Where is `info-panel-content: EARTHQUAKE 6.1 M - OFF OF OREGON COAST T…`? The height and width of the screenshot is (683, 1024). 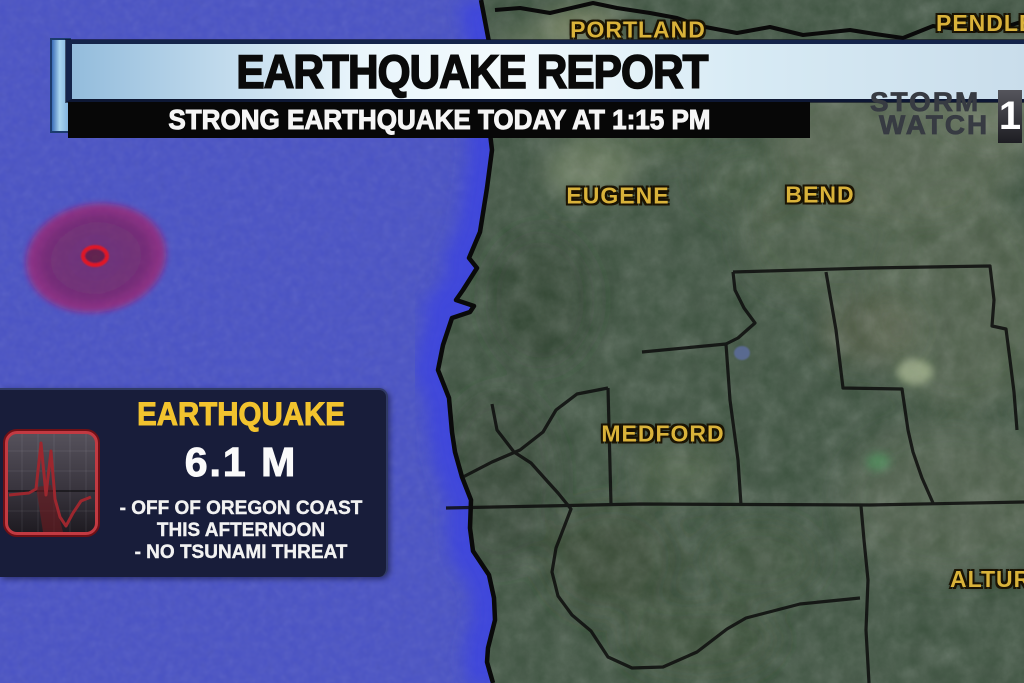
info-panel-content: EARTHQUAKE 6.1 M - OFF OF OREGON COAST T… is located at coordinates (241, 480).